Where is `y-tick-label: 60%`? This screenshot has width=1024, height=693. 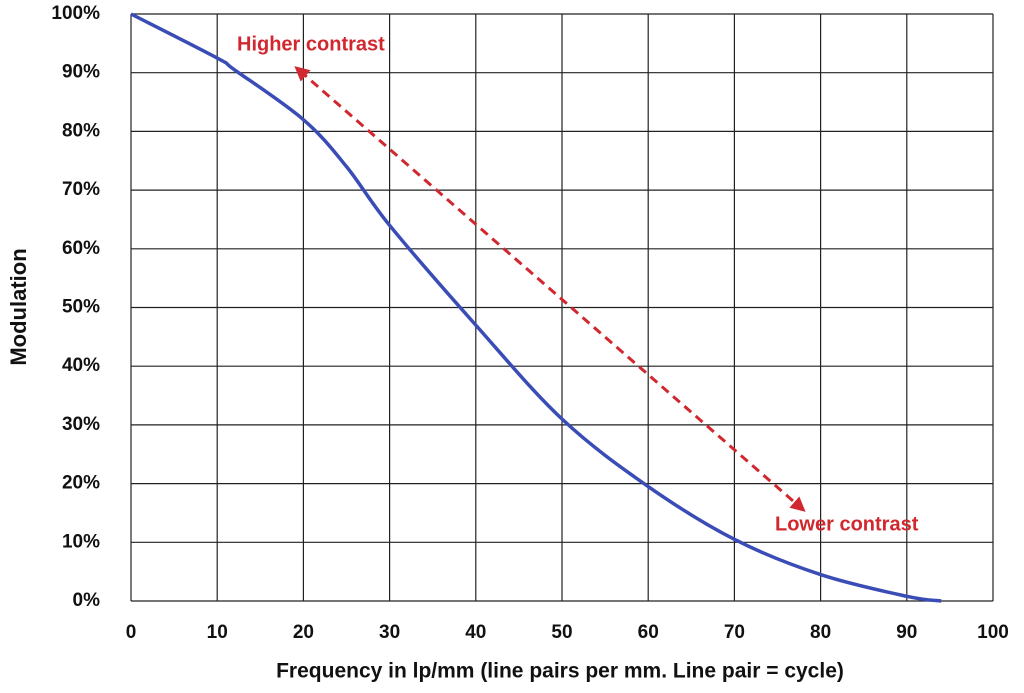 y-tick-label: 60% is located at coordinates (81, 248).